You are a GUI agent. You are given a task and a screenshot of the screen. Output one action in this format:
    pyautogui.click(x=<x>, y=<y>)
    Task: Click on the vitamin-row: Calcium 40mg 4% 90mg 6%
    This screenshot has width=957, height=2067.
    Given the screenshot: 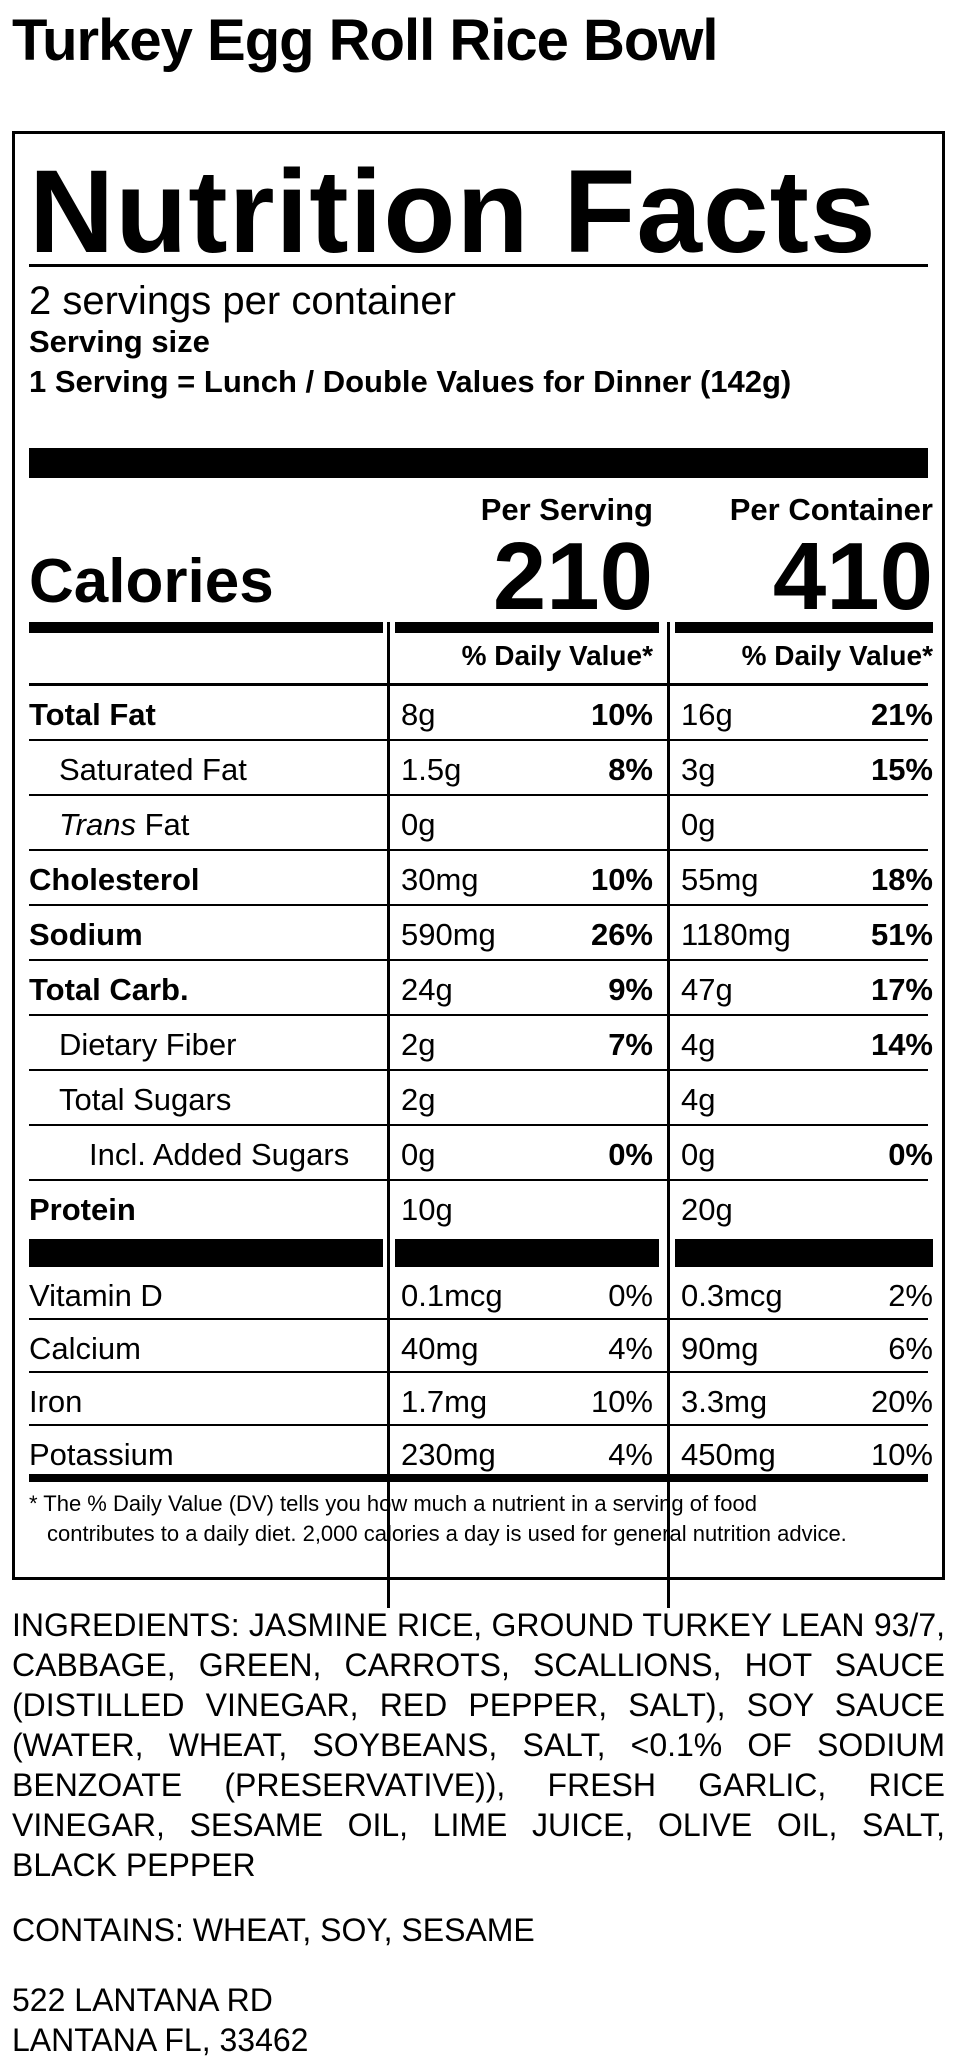 What is the action you would take?
    pyautogui.click(x=481, y=1346)
    